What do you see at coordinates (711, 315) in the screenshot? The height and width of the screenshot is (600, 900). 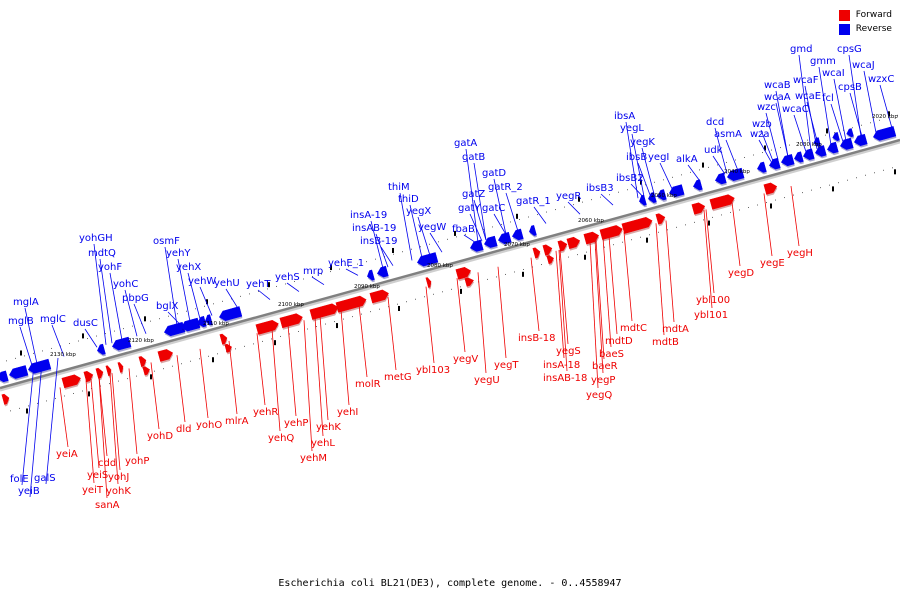 I see `forward-gene-label: ybl101` at bounding box center [711, 315].